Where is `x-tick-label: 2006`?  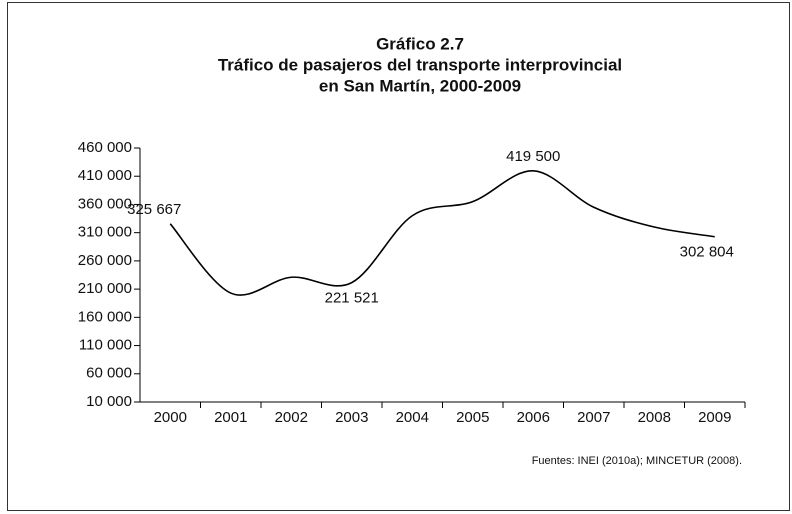 x-tick-label: 2006 is located at coordinates (533, 417).